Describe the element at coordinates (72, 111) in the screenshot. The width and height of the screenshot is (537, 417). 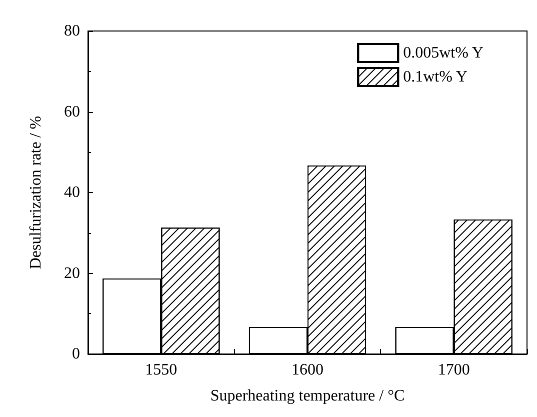
I see `y-tick-label: 60` at that location.